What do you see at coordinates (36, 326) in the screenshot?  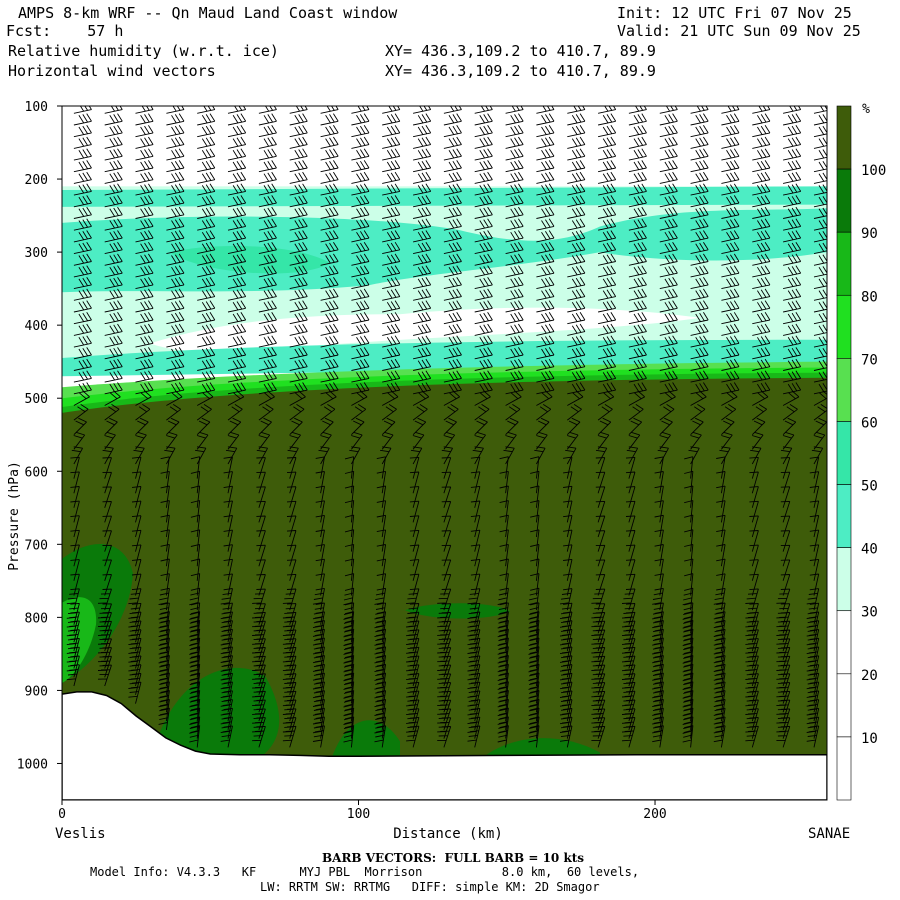 I see `y-tick-label: 400` at bounding box center [36, 326].